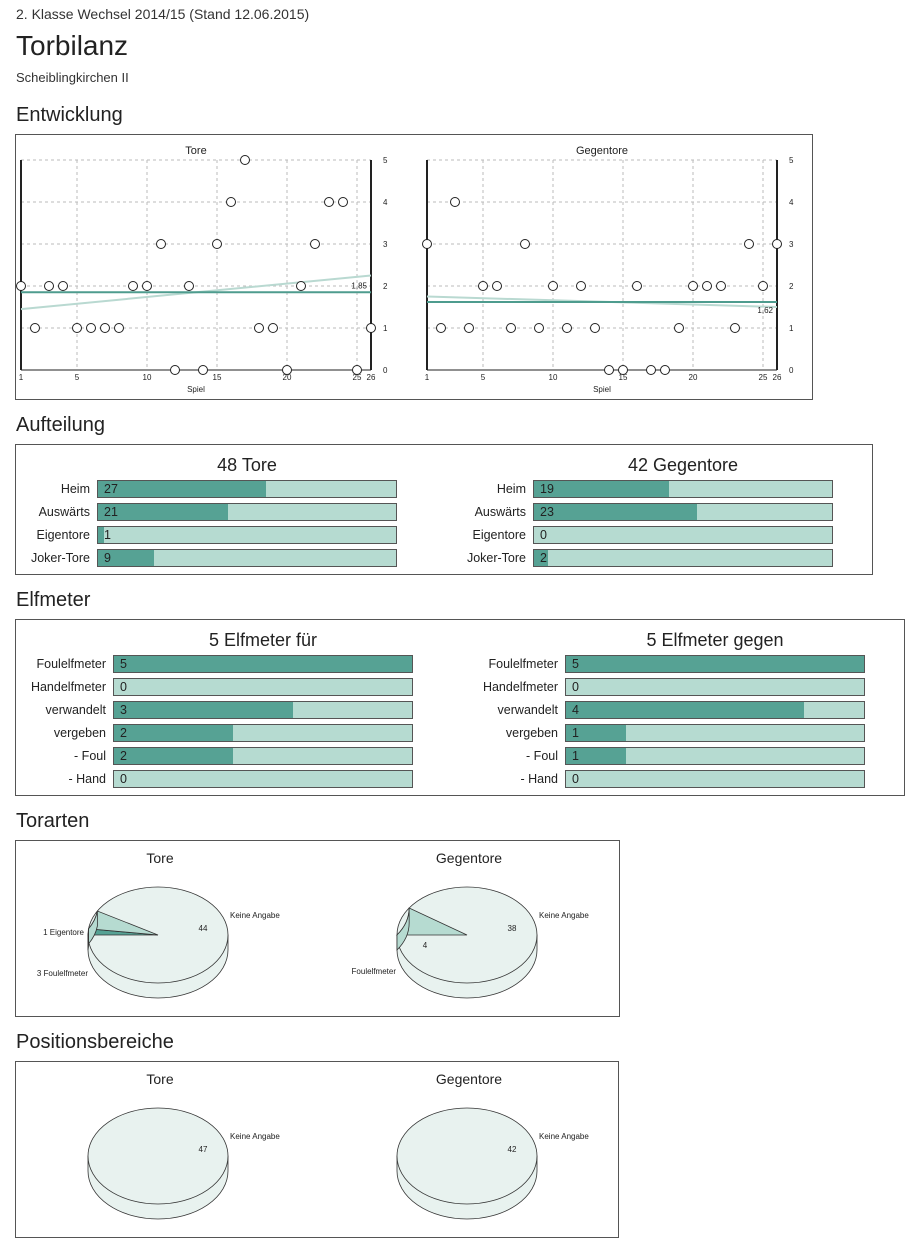 Image resolution: width=920 pixels, height=1246 pixels. What do you see at coordinates (53, 821) in the screenshot?
I see `section-torarten: Torarten` at bounding box center [53, 821].